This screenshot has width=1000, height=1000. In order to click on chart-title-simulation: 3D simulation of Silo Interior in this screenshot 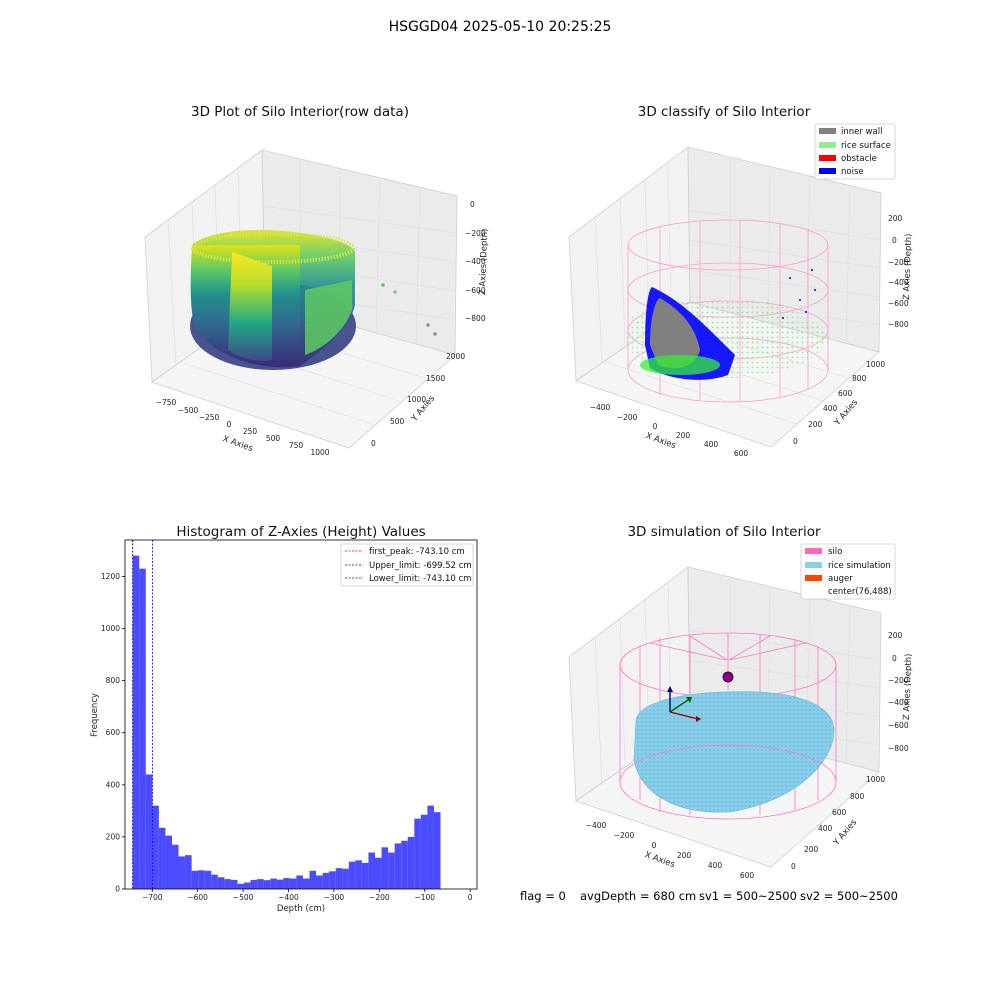, I will do `click(724, 532)`.